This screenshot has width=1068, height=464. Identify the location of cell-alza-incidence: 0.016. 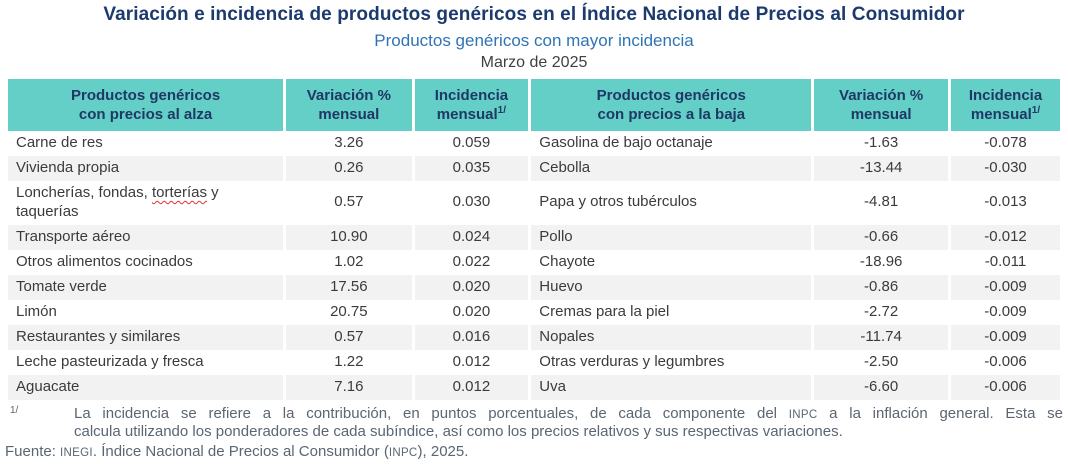
(470, 337).